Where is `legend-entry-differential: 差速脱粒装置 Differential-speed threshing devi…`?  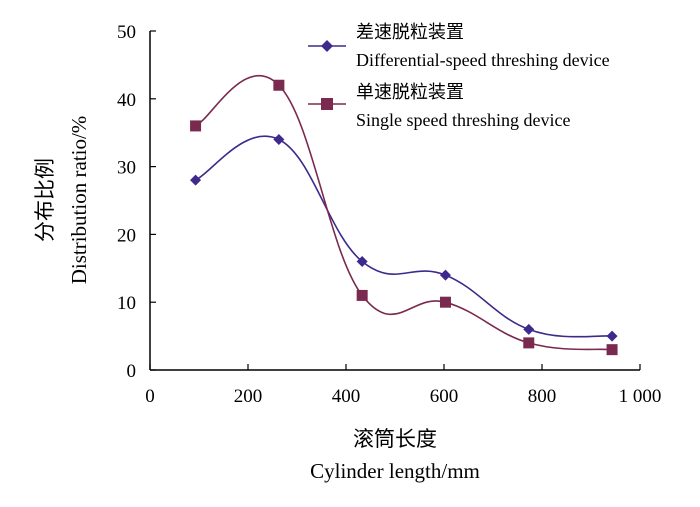
legend-entry-differential: 差速脱粒装置 Differential-speed threshing devi… is located at coordinates (459, 46).